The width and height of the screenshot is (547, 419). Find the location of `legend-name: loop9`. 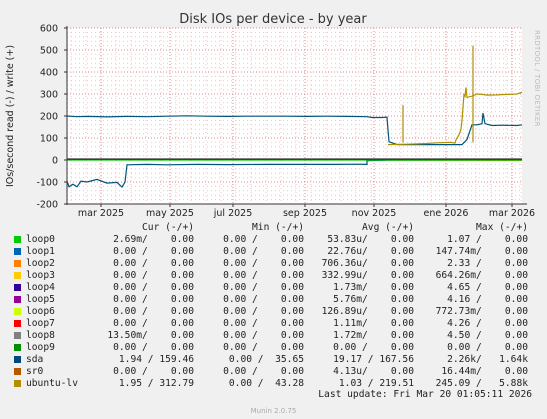

legend-name: loop9 is located at coordinates (40, 347).